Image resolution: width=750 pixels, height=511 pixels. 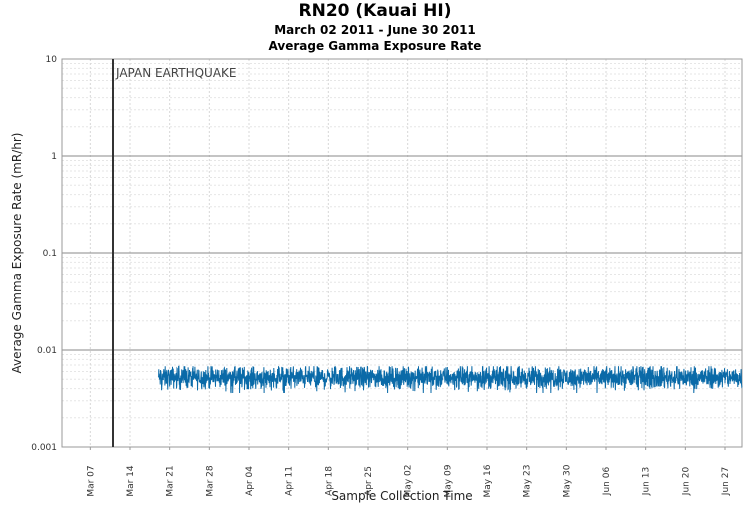 What do you see at coordinates (528, 481) in the screenshot?
I see `x-tick-label: May 23` at bounding box center [528, 481].